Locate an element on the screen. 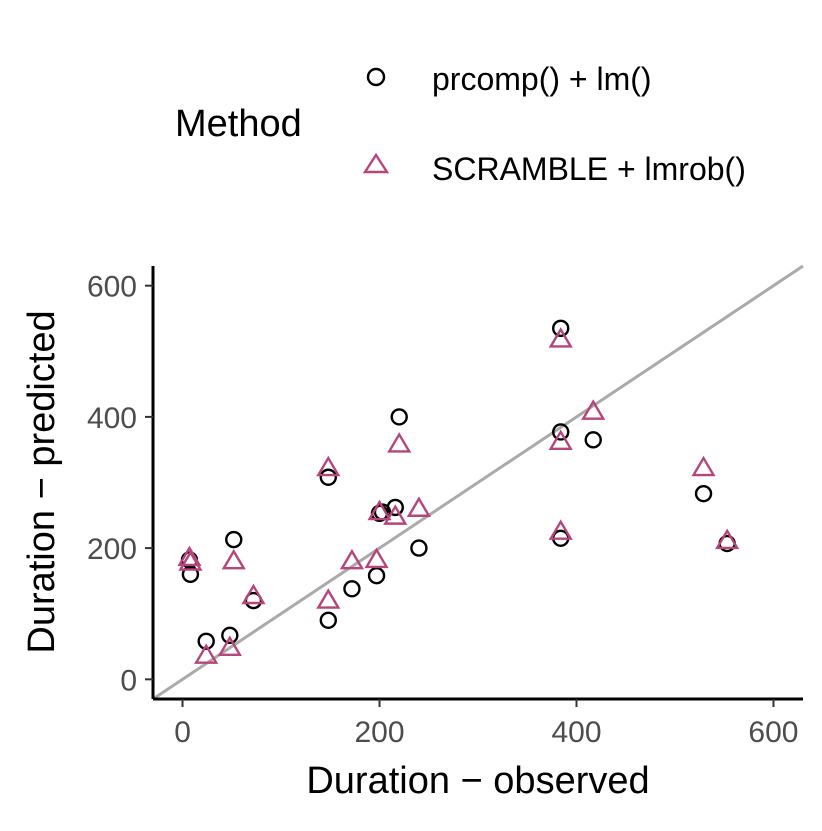  x-tick-label-1: 200 is located at coordinates (379, 732).